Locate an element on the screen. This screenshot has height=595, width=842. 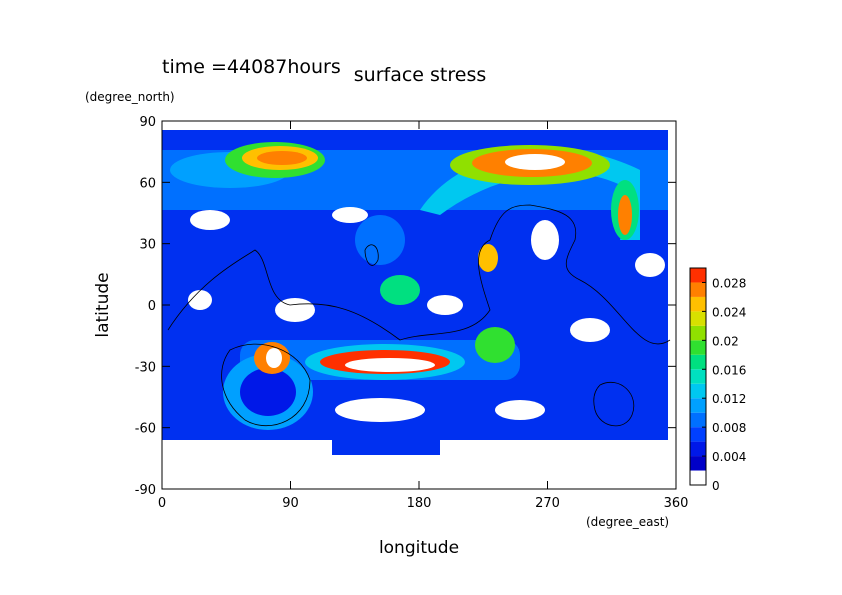
colorbar-tick-label: 0.004 is located at coordinates (729, 457).